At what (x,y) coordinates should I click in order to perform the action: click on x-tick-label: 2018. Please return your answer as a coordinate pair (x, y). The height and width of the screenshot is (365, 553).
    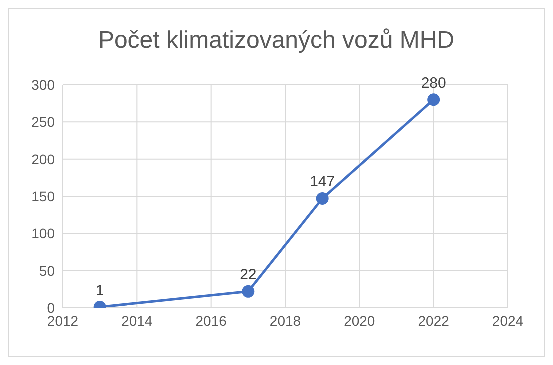
    Looking at the image, I should click on (286, 320).